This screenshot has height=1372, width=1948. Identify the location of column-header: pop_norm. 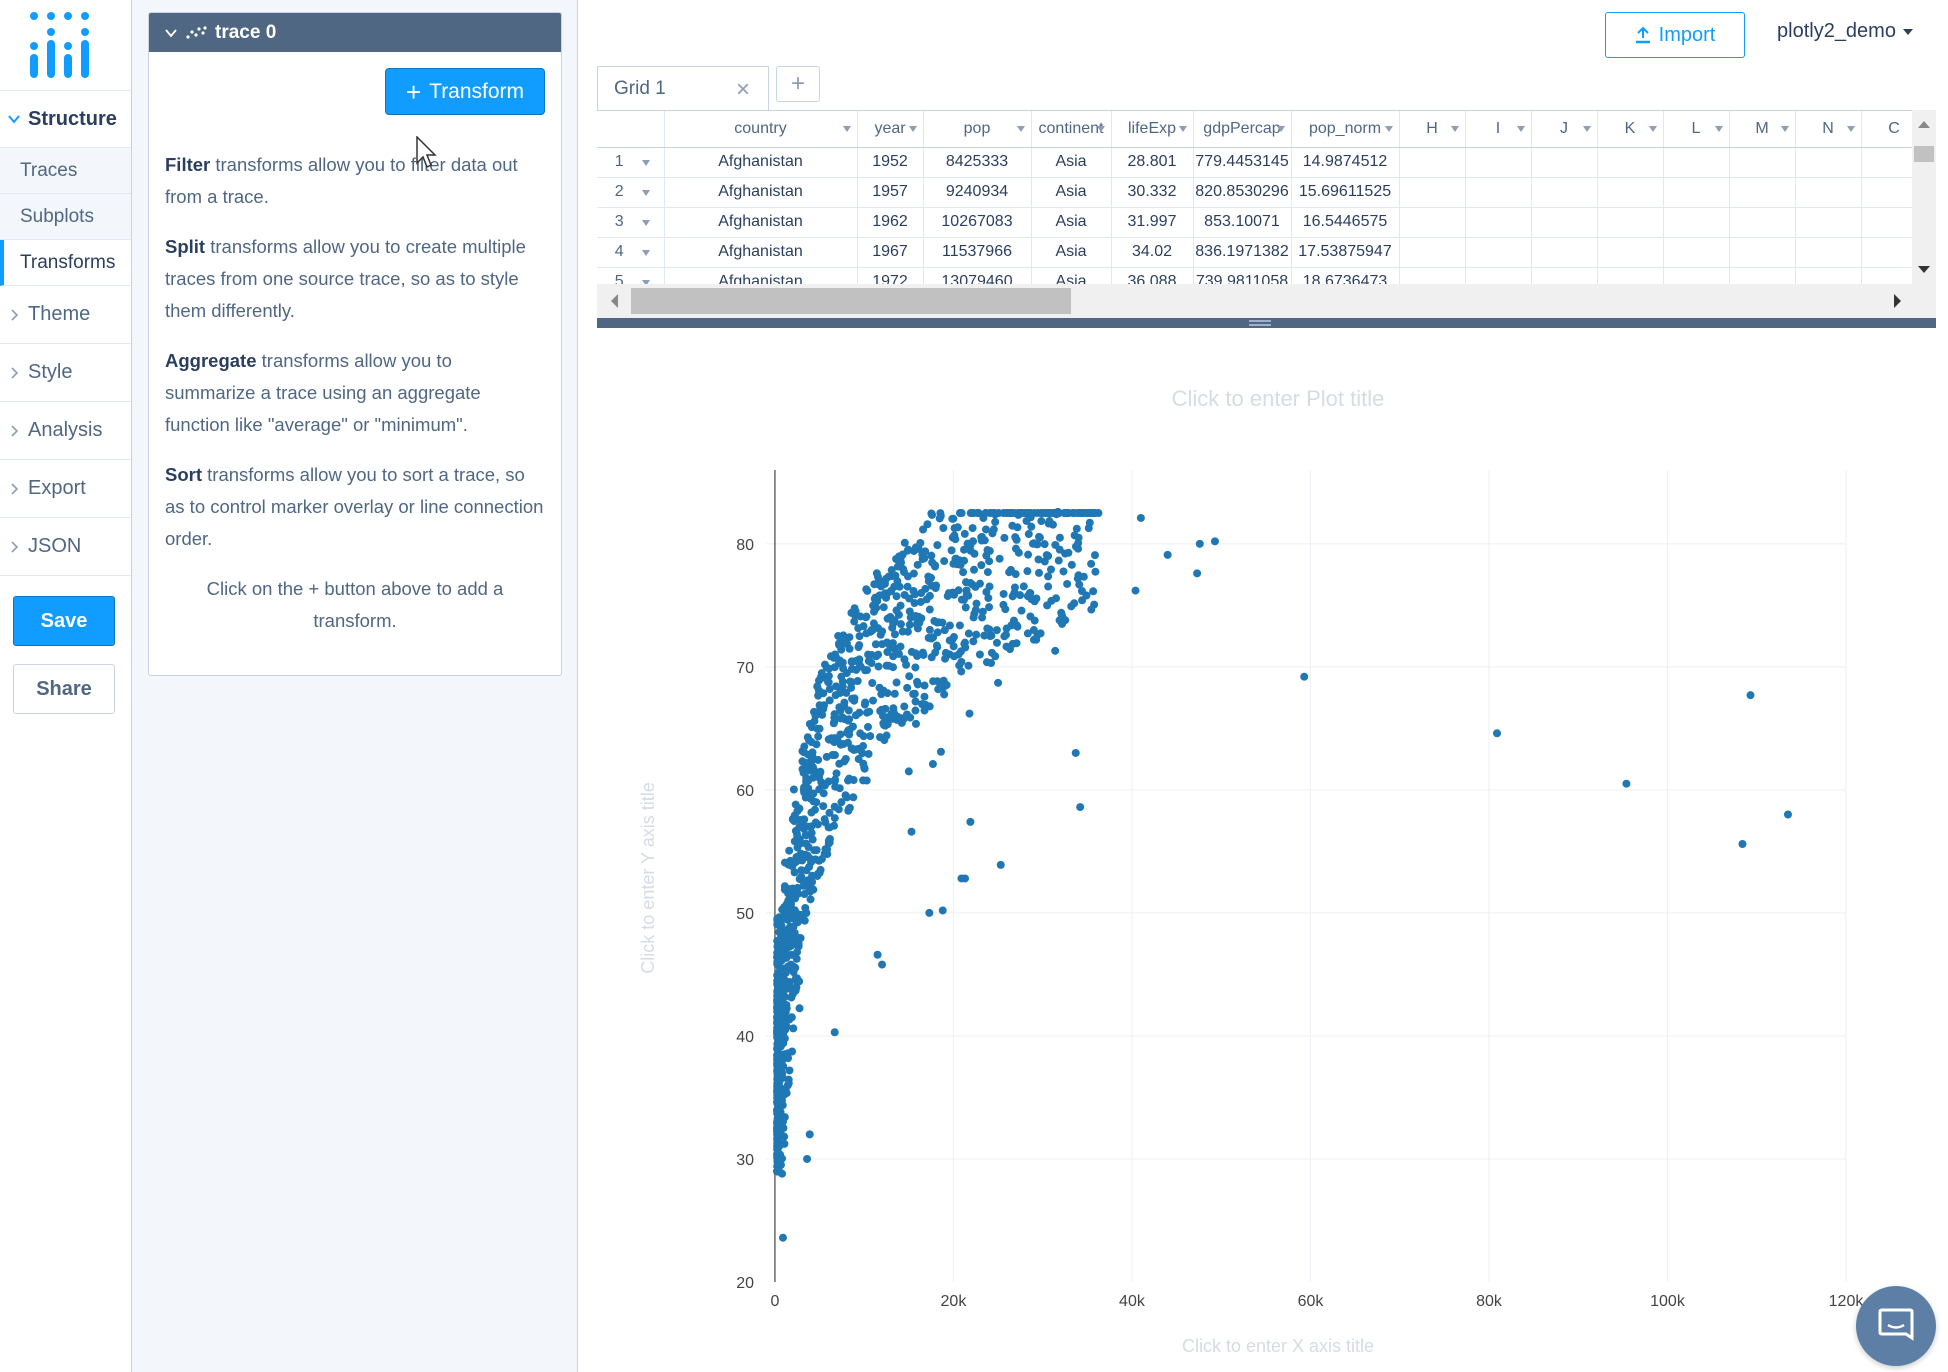
(1345, 129).